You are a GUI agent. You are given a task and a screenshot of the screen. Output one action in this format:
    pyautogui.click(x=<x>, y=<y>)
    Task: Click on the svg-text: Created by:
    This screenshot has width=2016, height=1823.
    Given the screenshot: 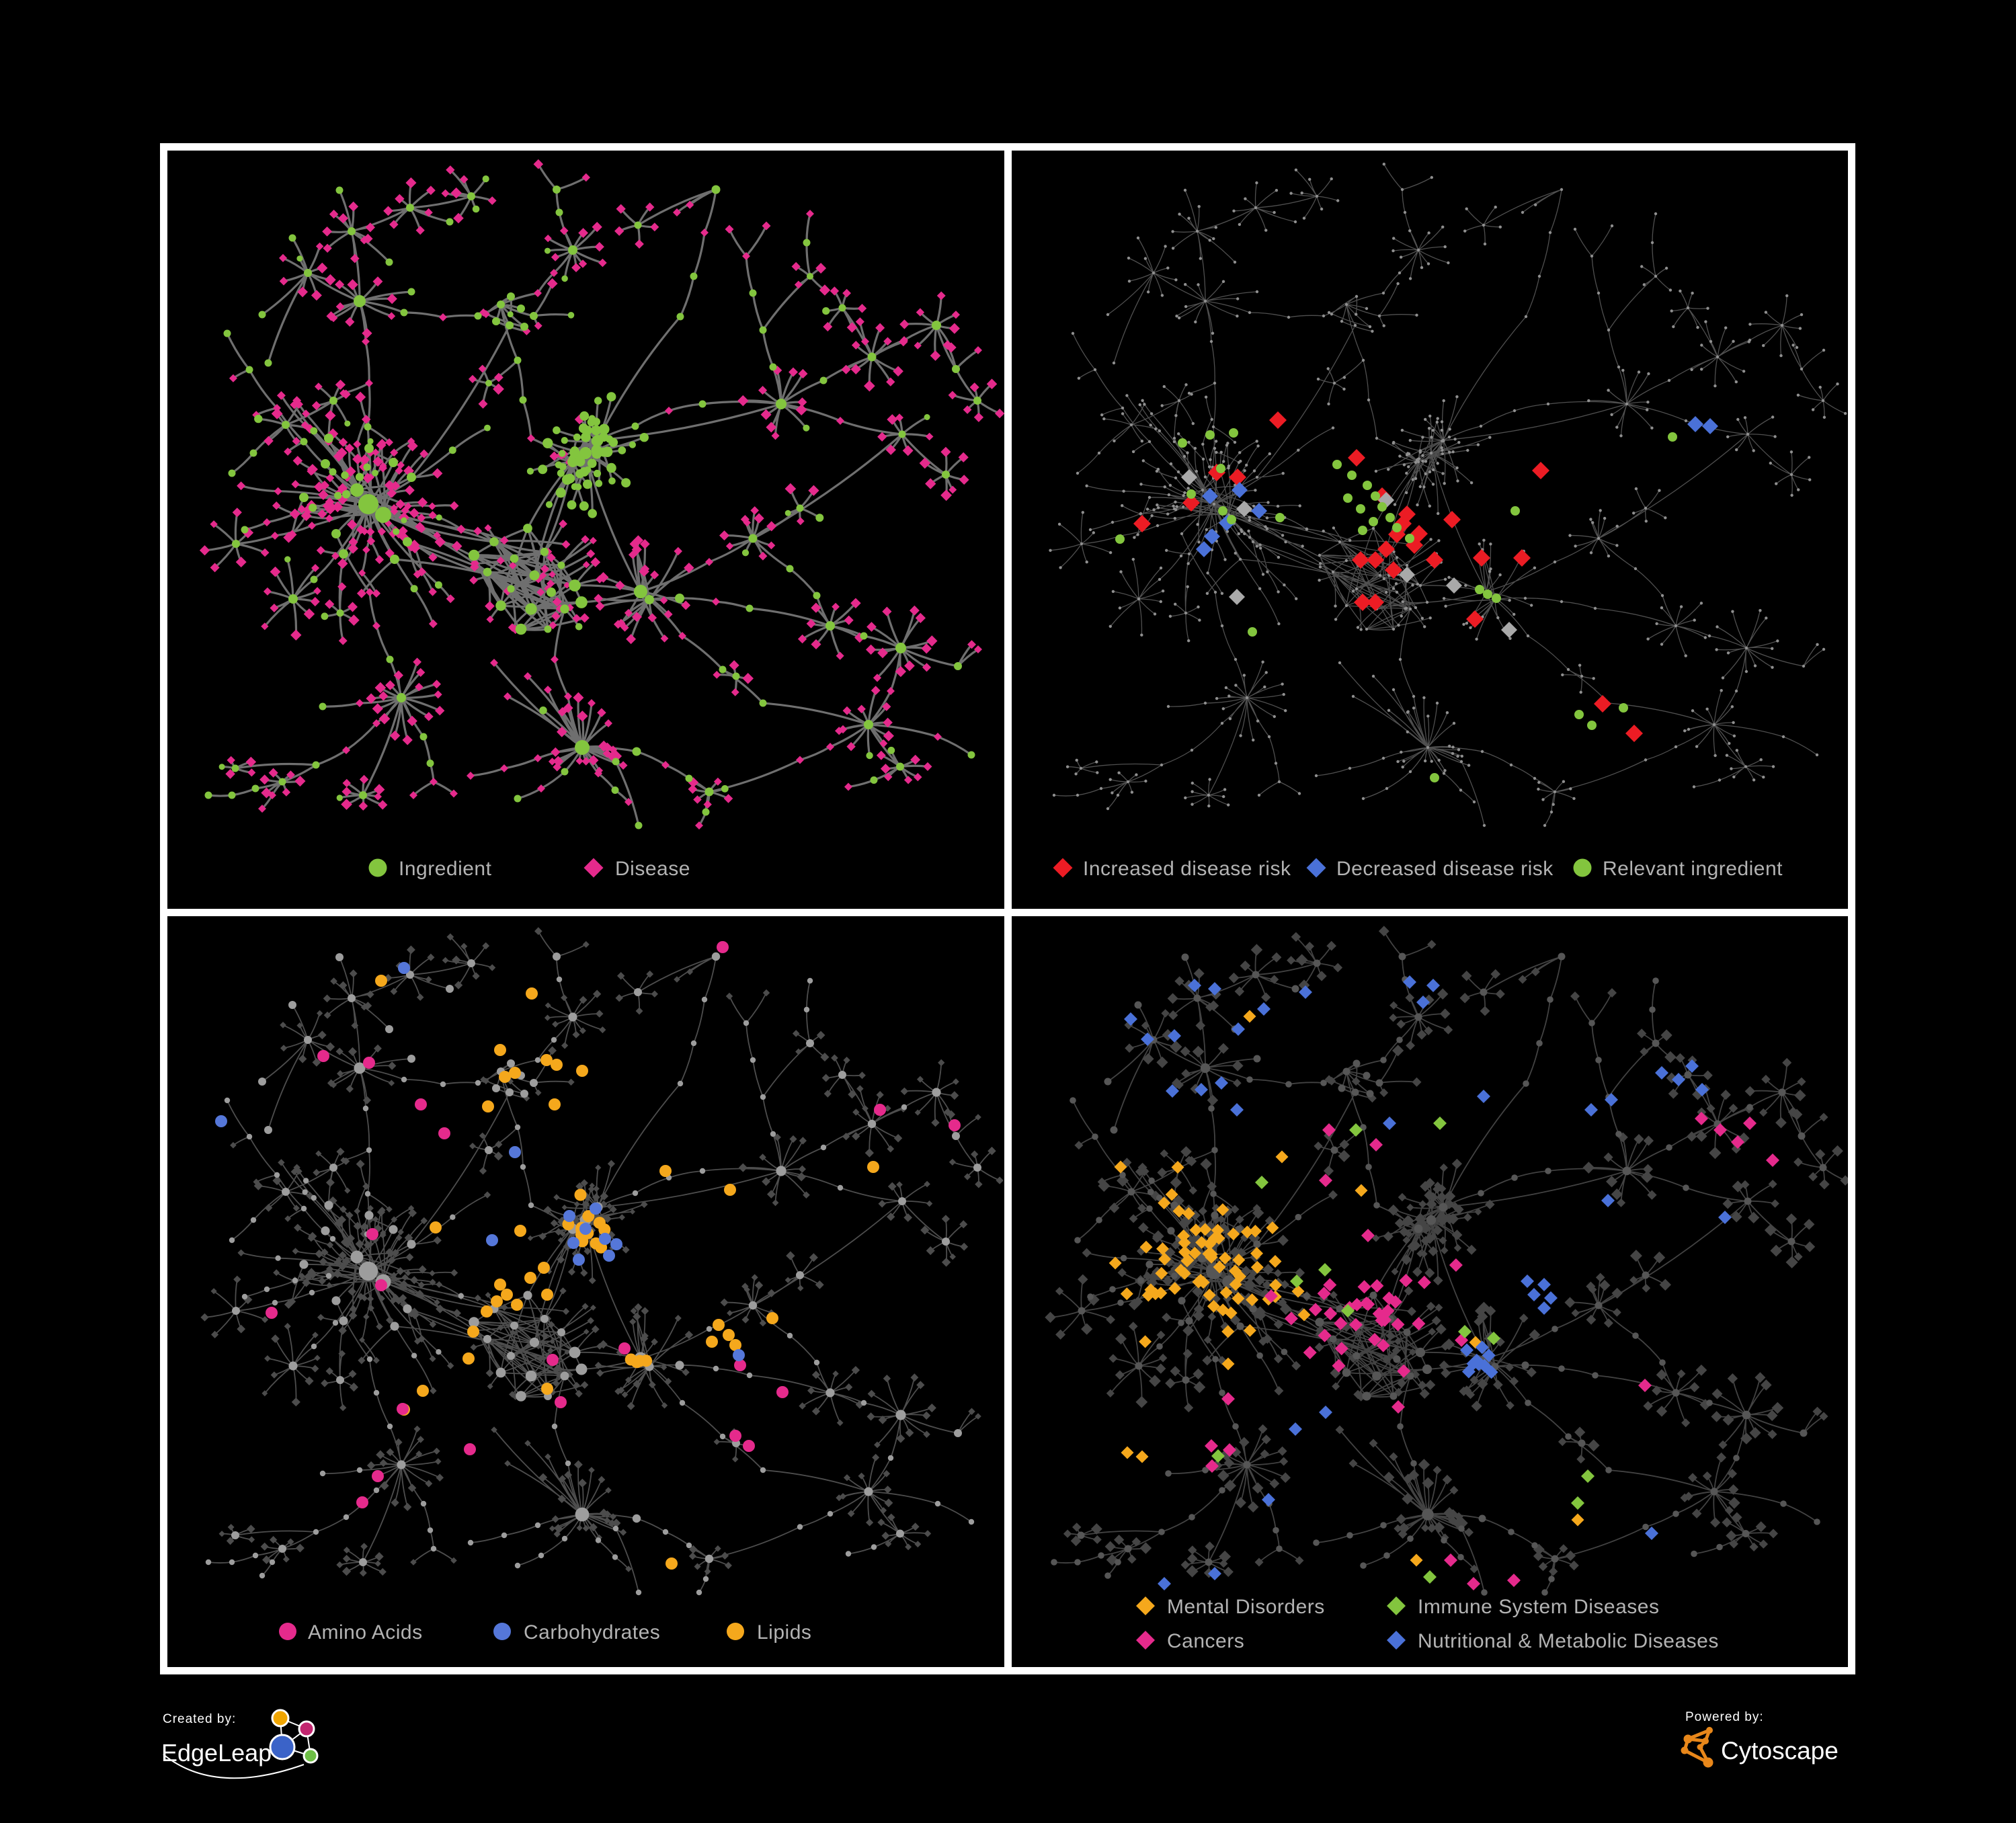 What is the action you would take?
    pyautogui.click(x=199, y=1719)
    